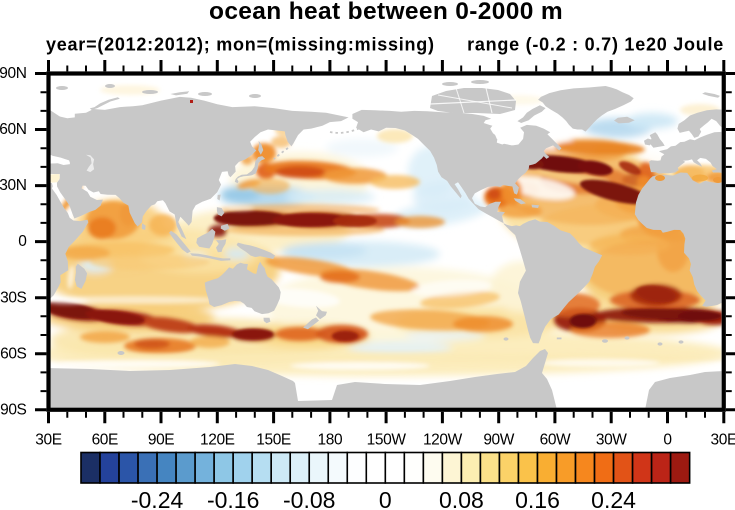 The width and height of the screenshot is (735, 510). What do you see at coordinates (613, 498) in the screenshot?
I see `svg-text: 0.24` at bounding box center [613, 498].